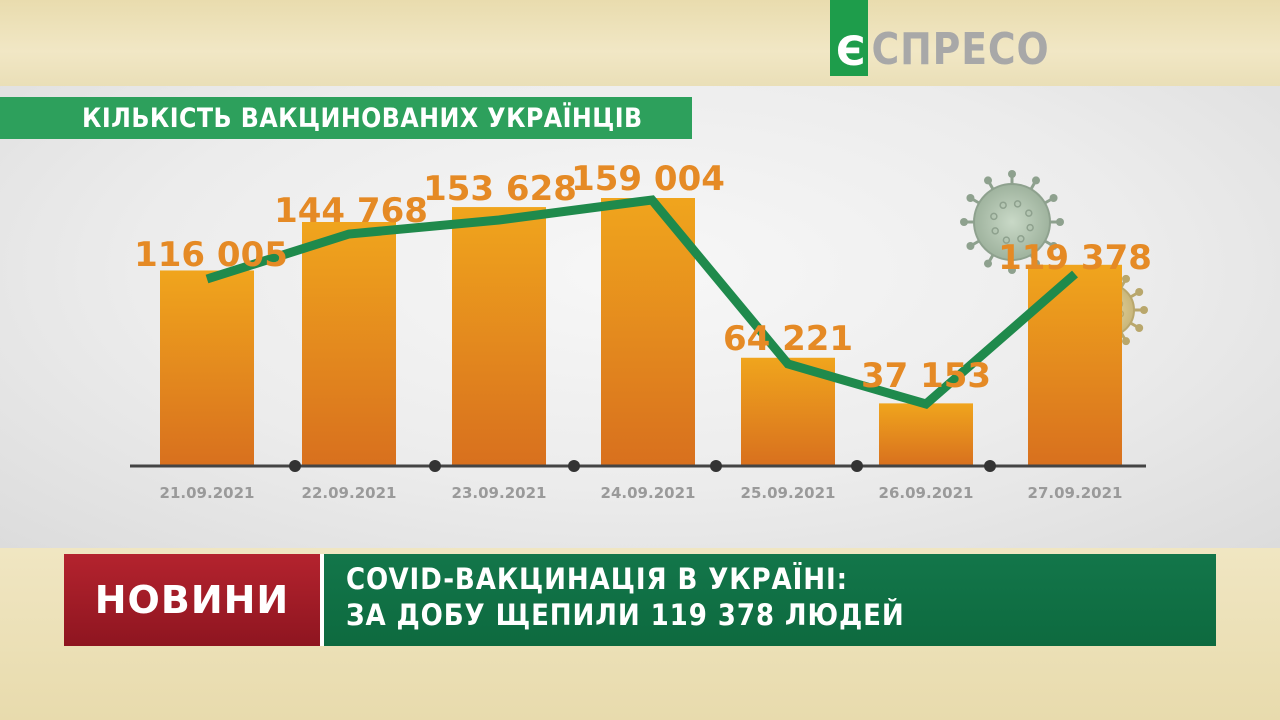 This screenshot has width=1280, height=720. I want to click on channel-logo: Є СПРЕСО, so click(954, 38).